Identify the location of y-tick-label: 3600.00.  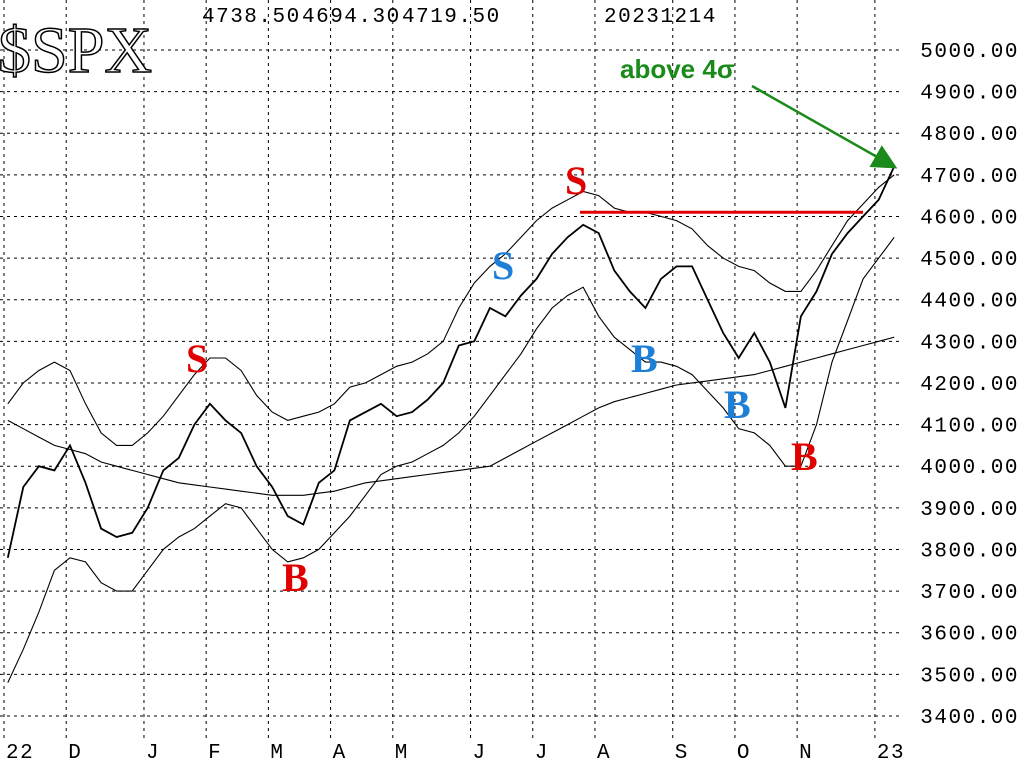
(969, 635).